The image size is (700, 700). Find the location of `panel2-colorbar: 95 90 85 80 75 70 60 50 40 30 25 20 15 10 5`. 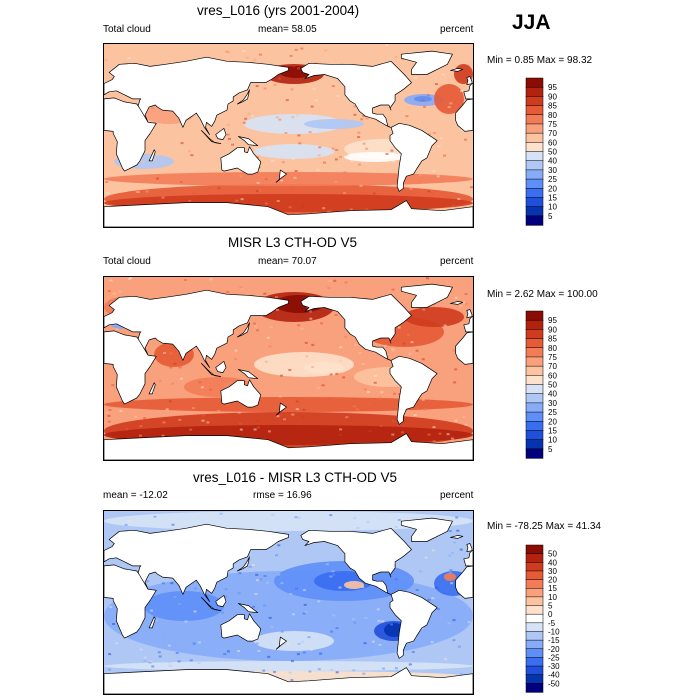

panel2-colorbar: 95 90 85 80 75 70 60 50 40 30 25 20 15 10 5 is located at coordinates (541, 384).